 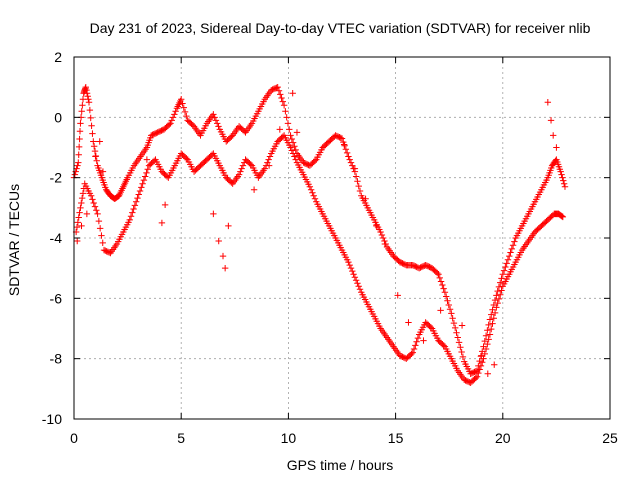 I want to click on y-tick-label: 0, so click(x=58, y=117).